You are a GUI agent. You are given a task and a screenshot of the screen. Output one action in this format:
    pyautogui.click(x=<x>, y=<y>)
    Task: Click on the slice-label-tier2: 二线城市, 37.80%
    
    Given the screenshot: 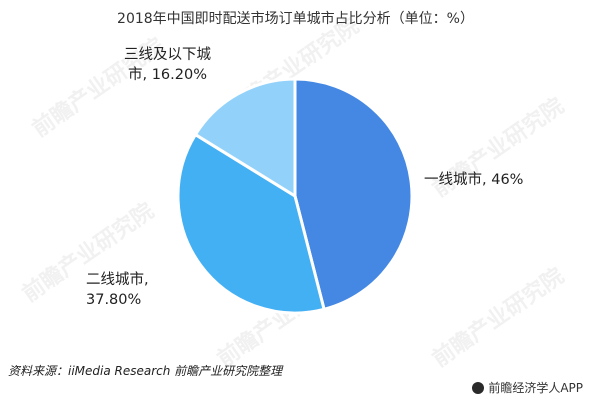 What is the action you would take?
    pyautogui.click(x=117, y=290)
    